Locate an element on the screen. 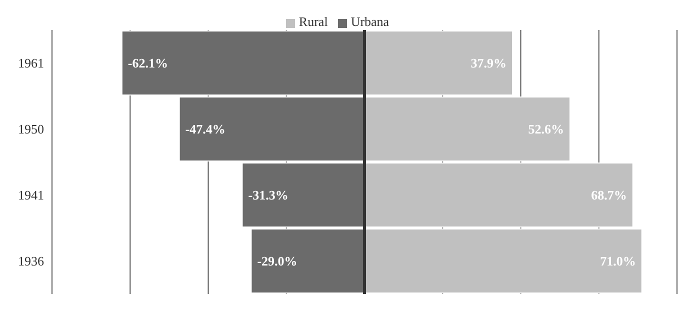 The height and width of the screenshot is (312, 691). y-tick-label: 1950 is located at coordinates (31, 129).